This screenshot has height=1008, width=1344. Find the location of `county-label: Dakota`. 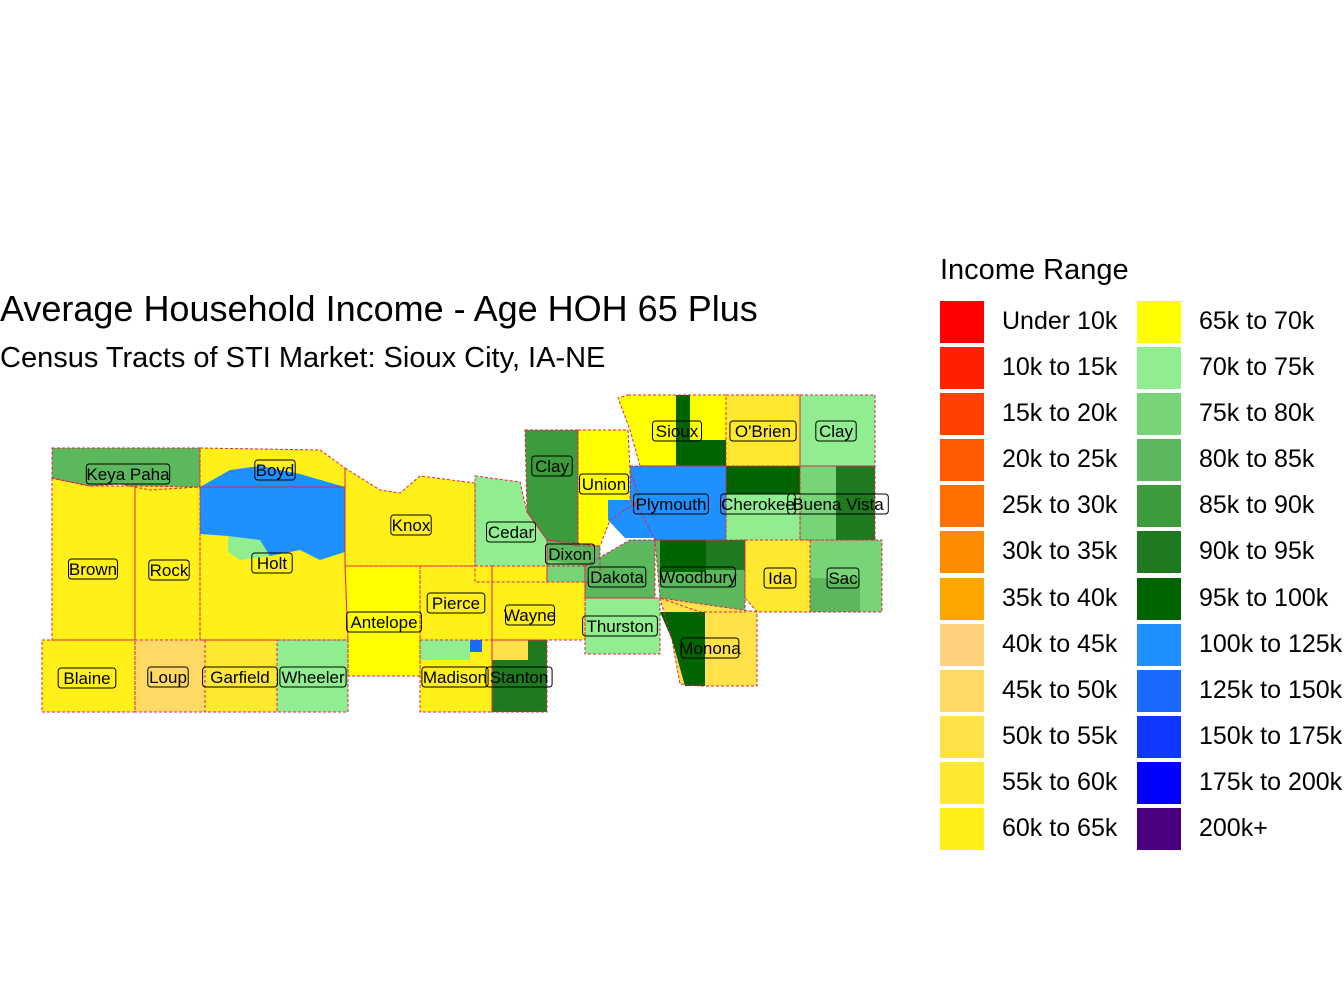

county-label: Dakota is located at coordinates (617, 577).